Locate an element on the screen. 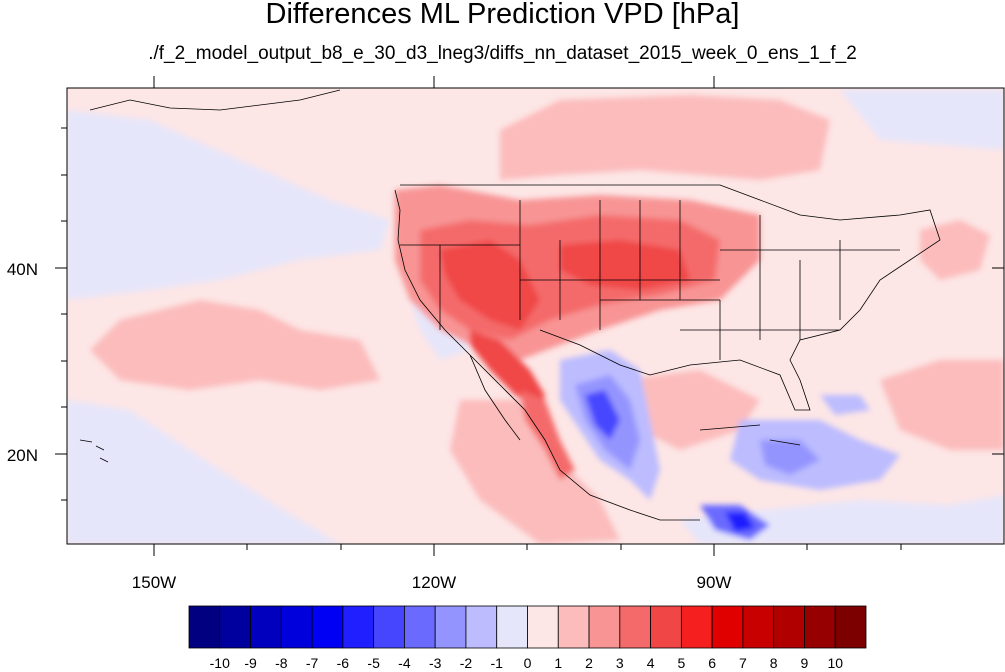 The width and height of the screenshot is (1005, 672). colorbar-label: 6 is located at coordinates (712, 663).